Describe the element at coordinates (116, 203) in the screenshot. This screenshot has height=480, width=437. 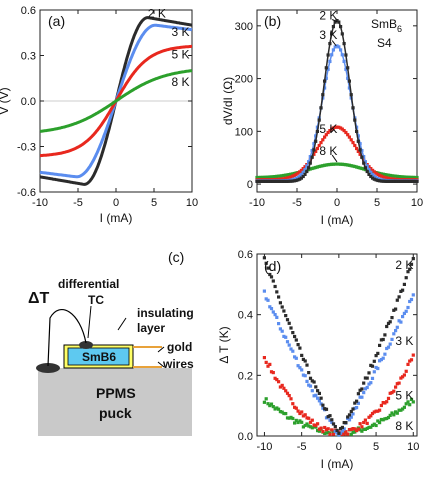
I see `panel-a-xtick-label: 0` at that location.